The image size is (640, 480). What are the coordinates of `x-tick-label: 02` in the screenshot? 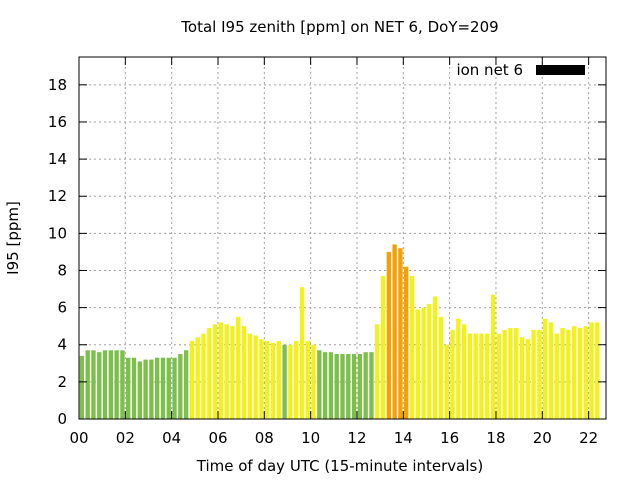 It's located at (125, 438).